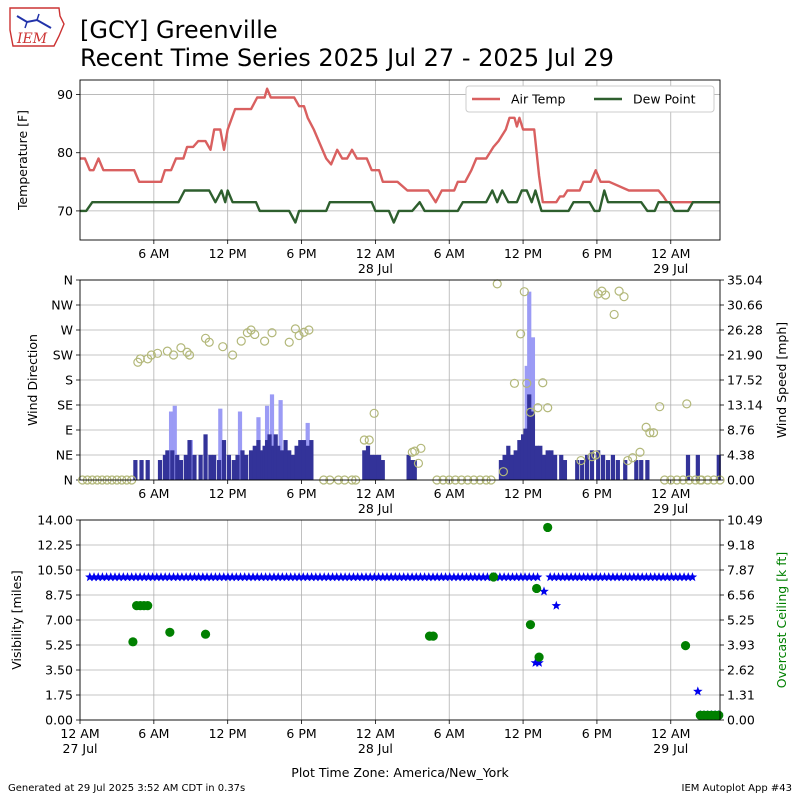 The width and height of the screenshot is (800, 800). What do you see at coordinates (745, 355) in the screenshot?
I see `wind-speed-tick-label: 21.90` at bounding box center [745, 355].